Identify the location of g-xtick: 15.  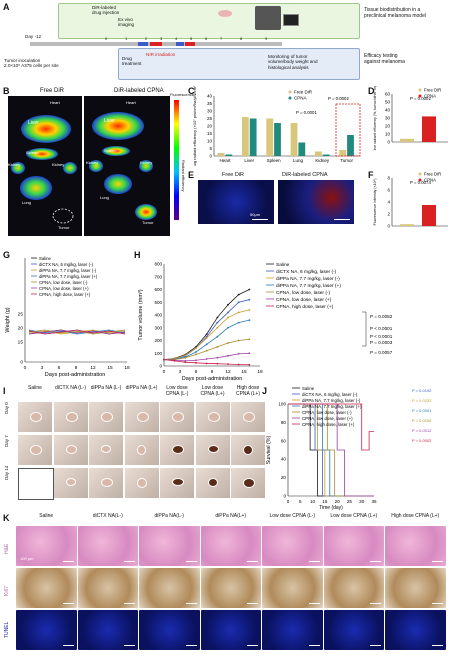
(110, 368).